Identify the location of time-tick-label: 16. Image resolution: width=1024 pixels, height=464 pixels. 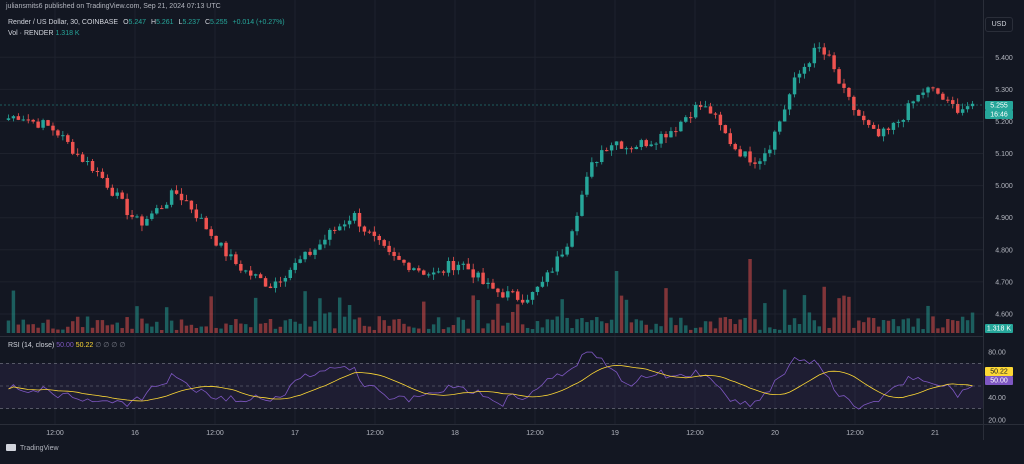
(135, 433).